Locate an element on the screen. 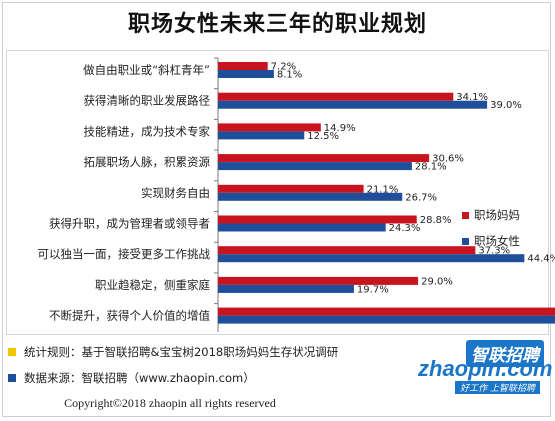  data-label: 12.5% is located at coordinates (323, 136).